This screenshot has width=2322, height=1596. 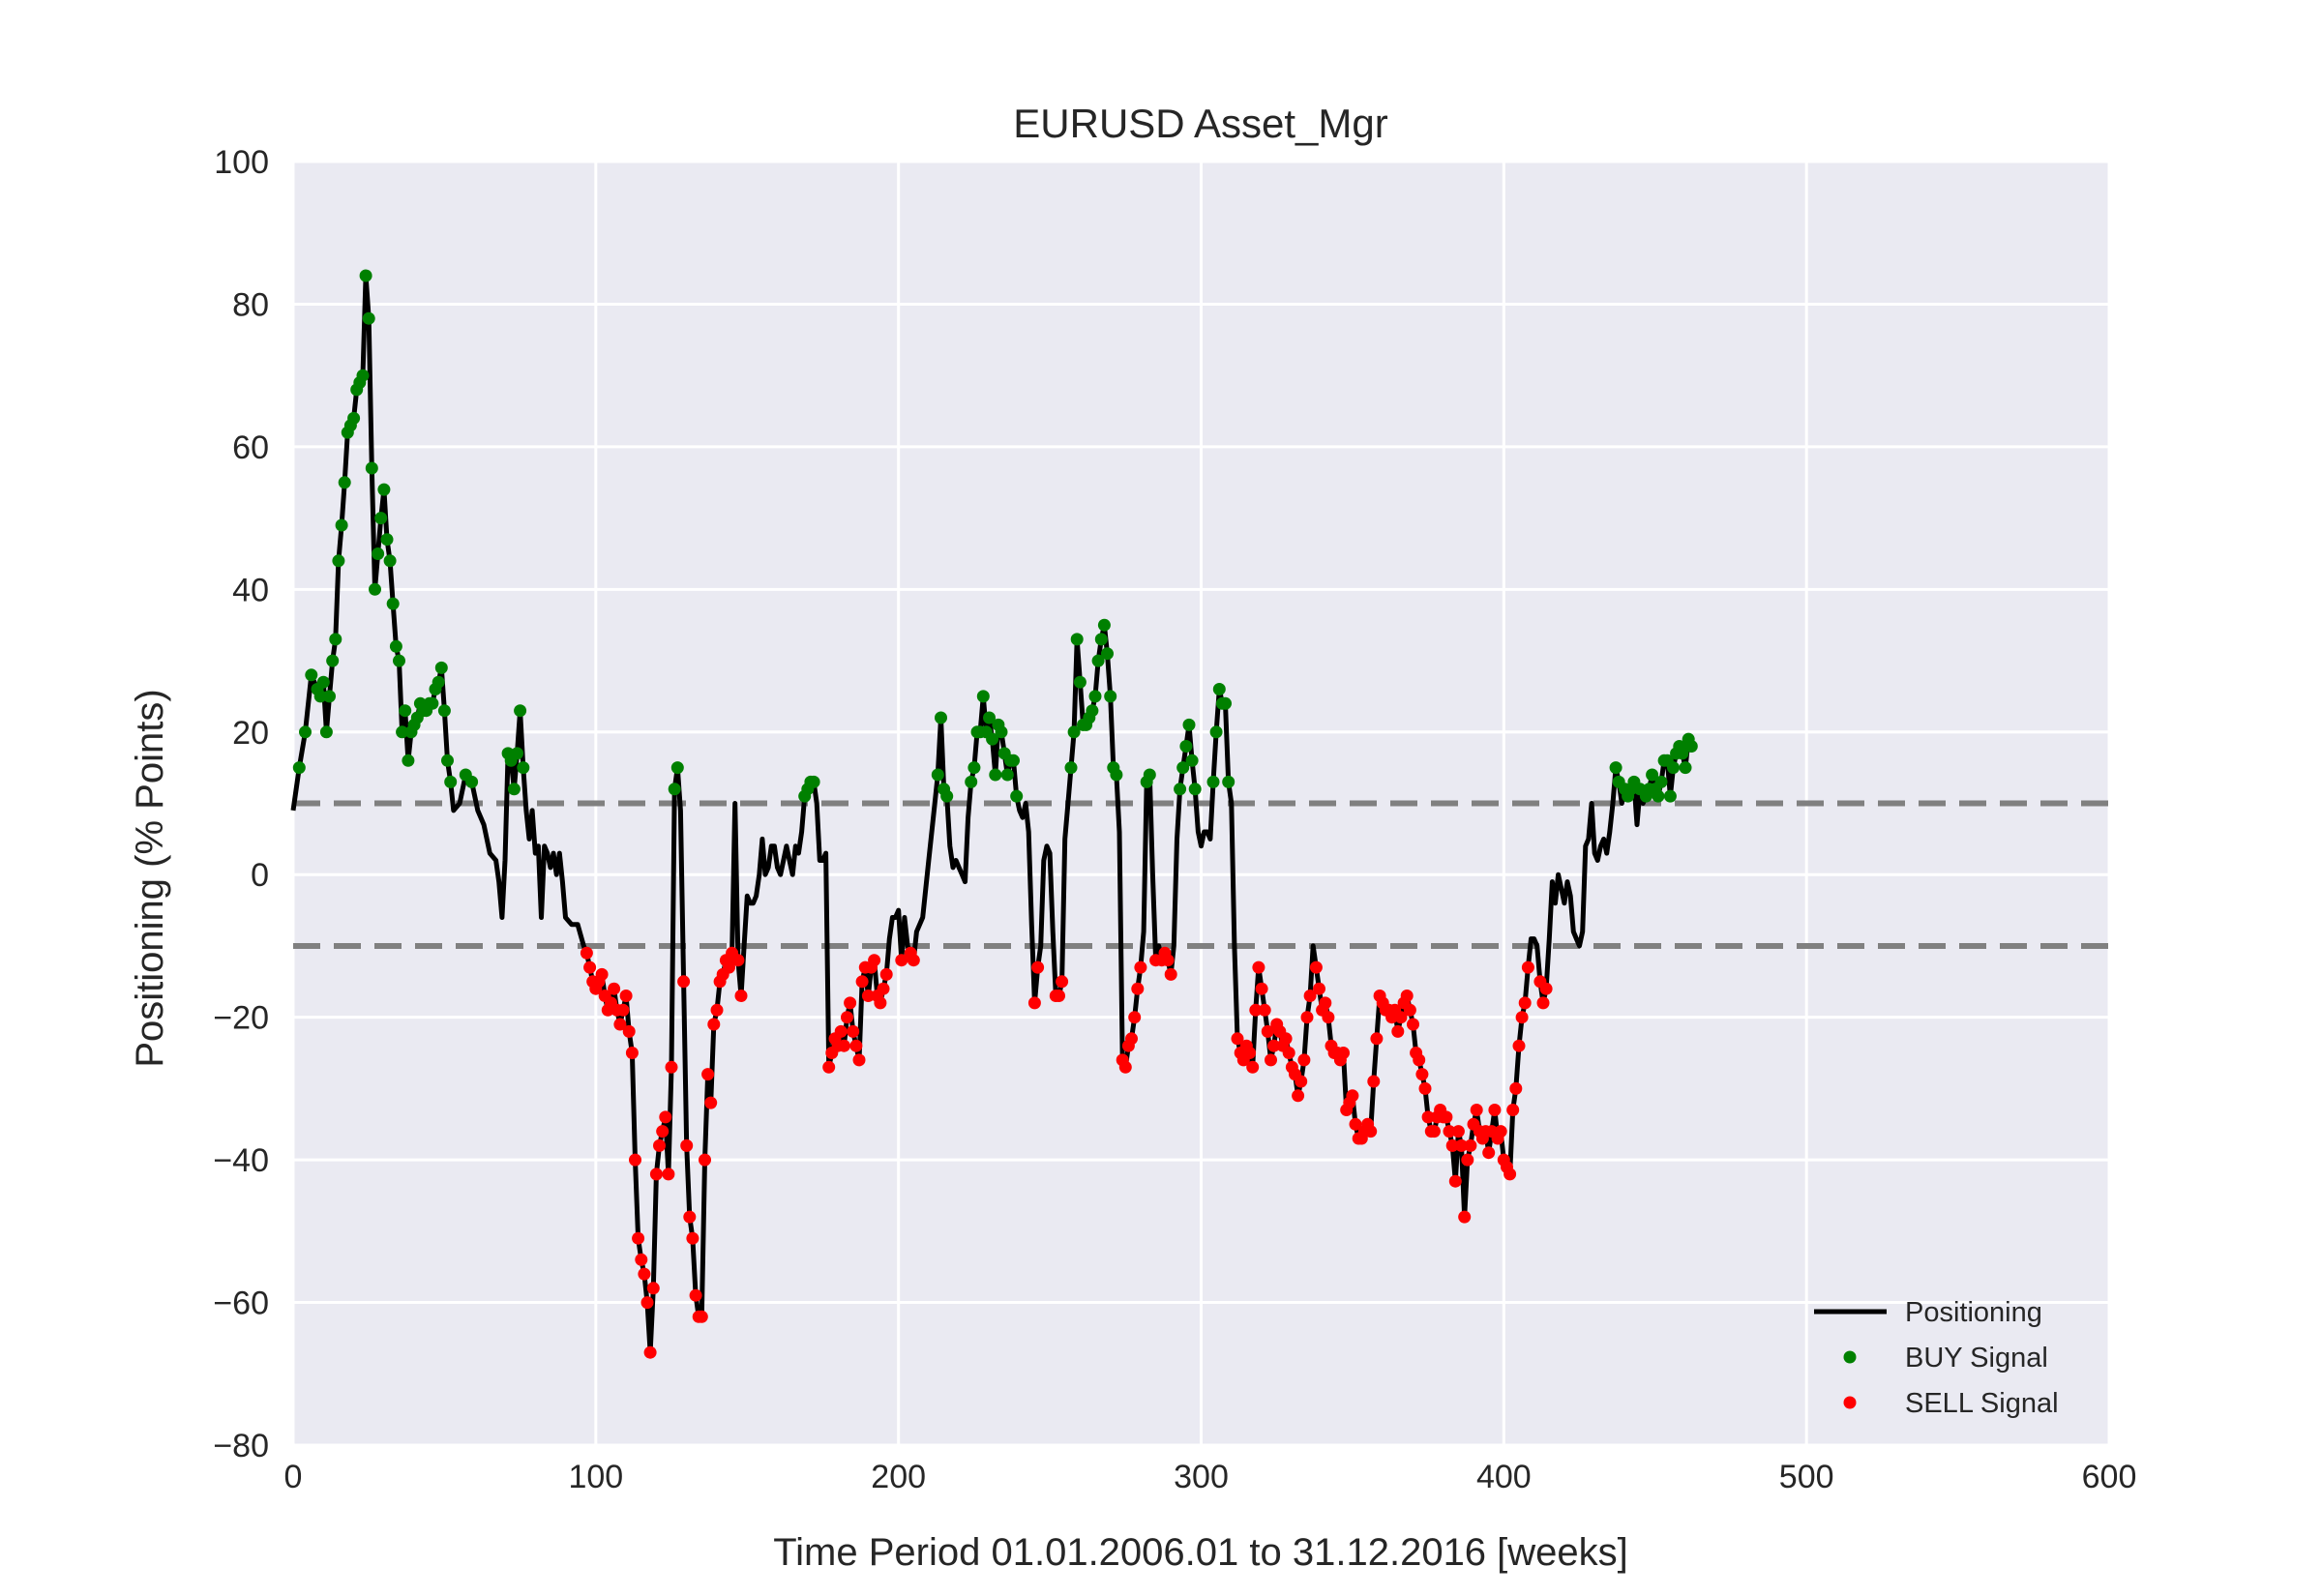 What do you see at coordinates (241, 1018) in the screenshot?
I see `y-tick-label: −20` at bounding box center [241, 1018].